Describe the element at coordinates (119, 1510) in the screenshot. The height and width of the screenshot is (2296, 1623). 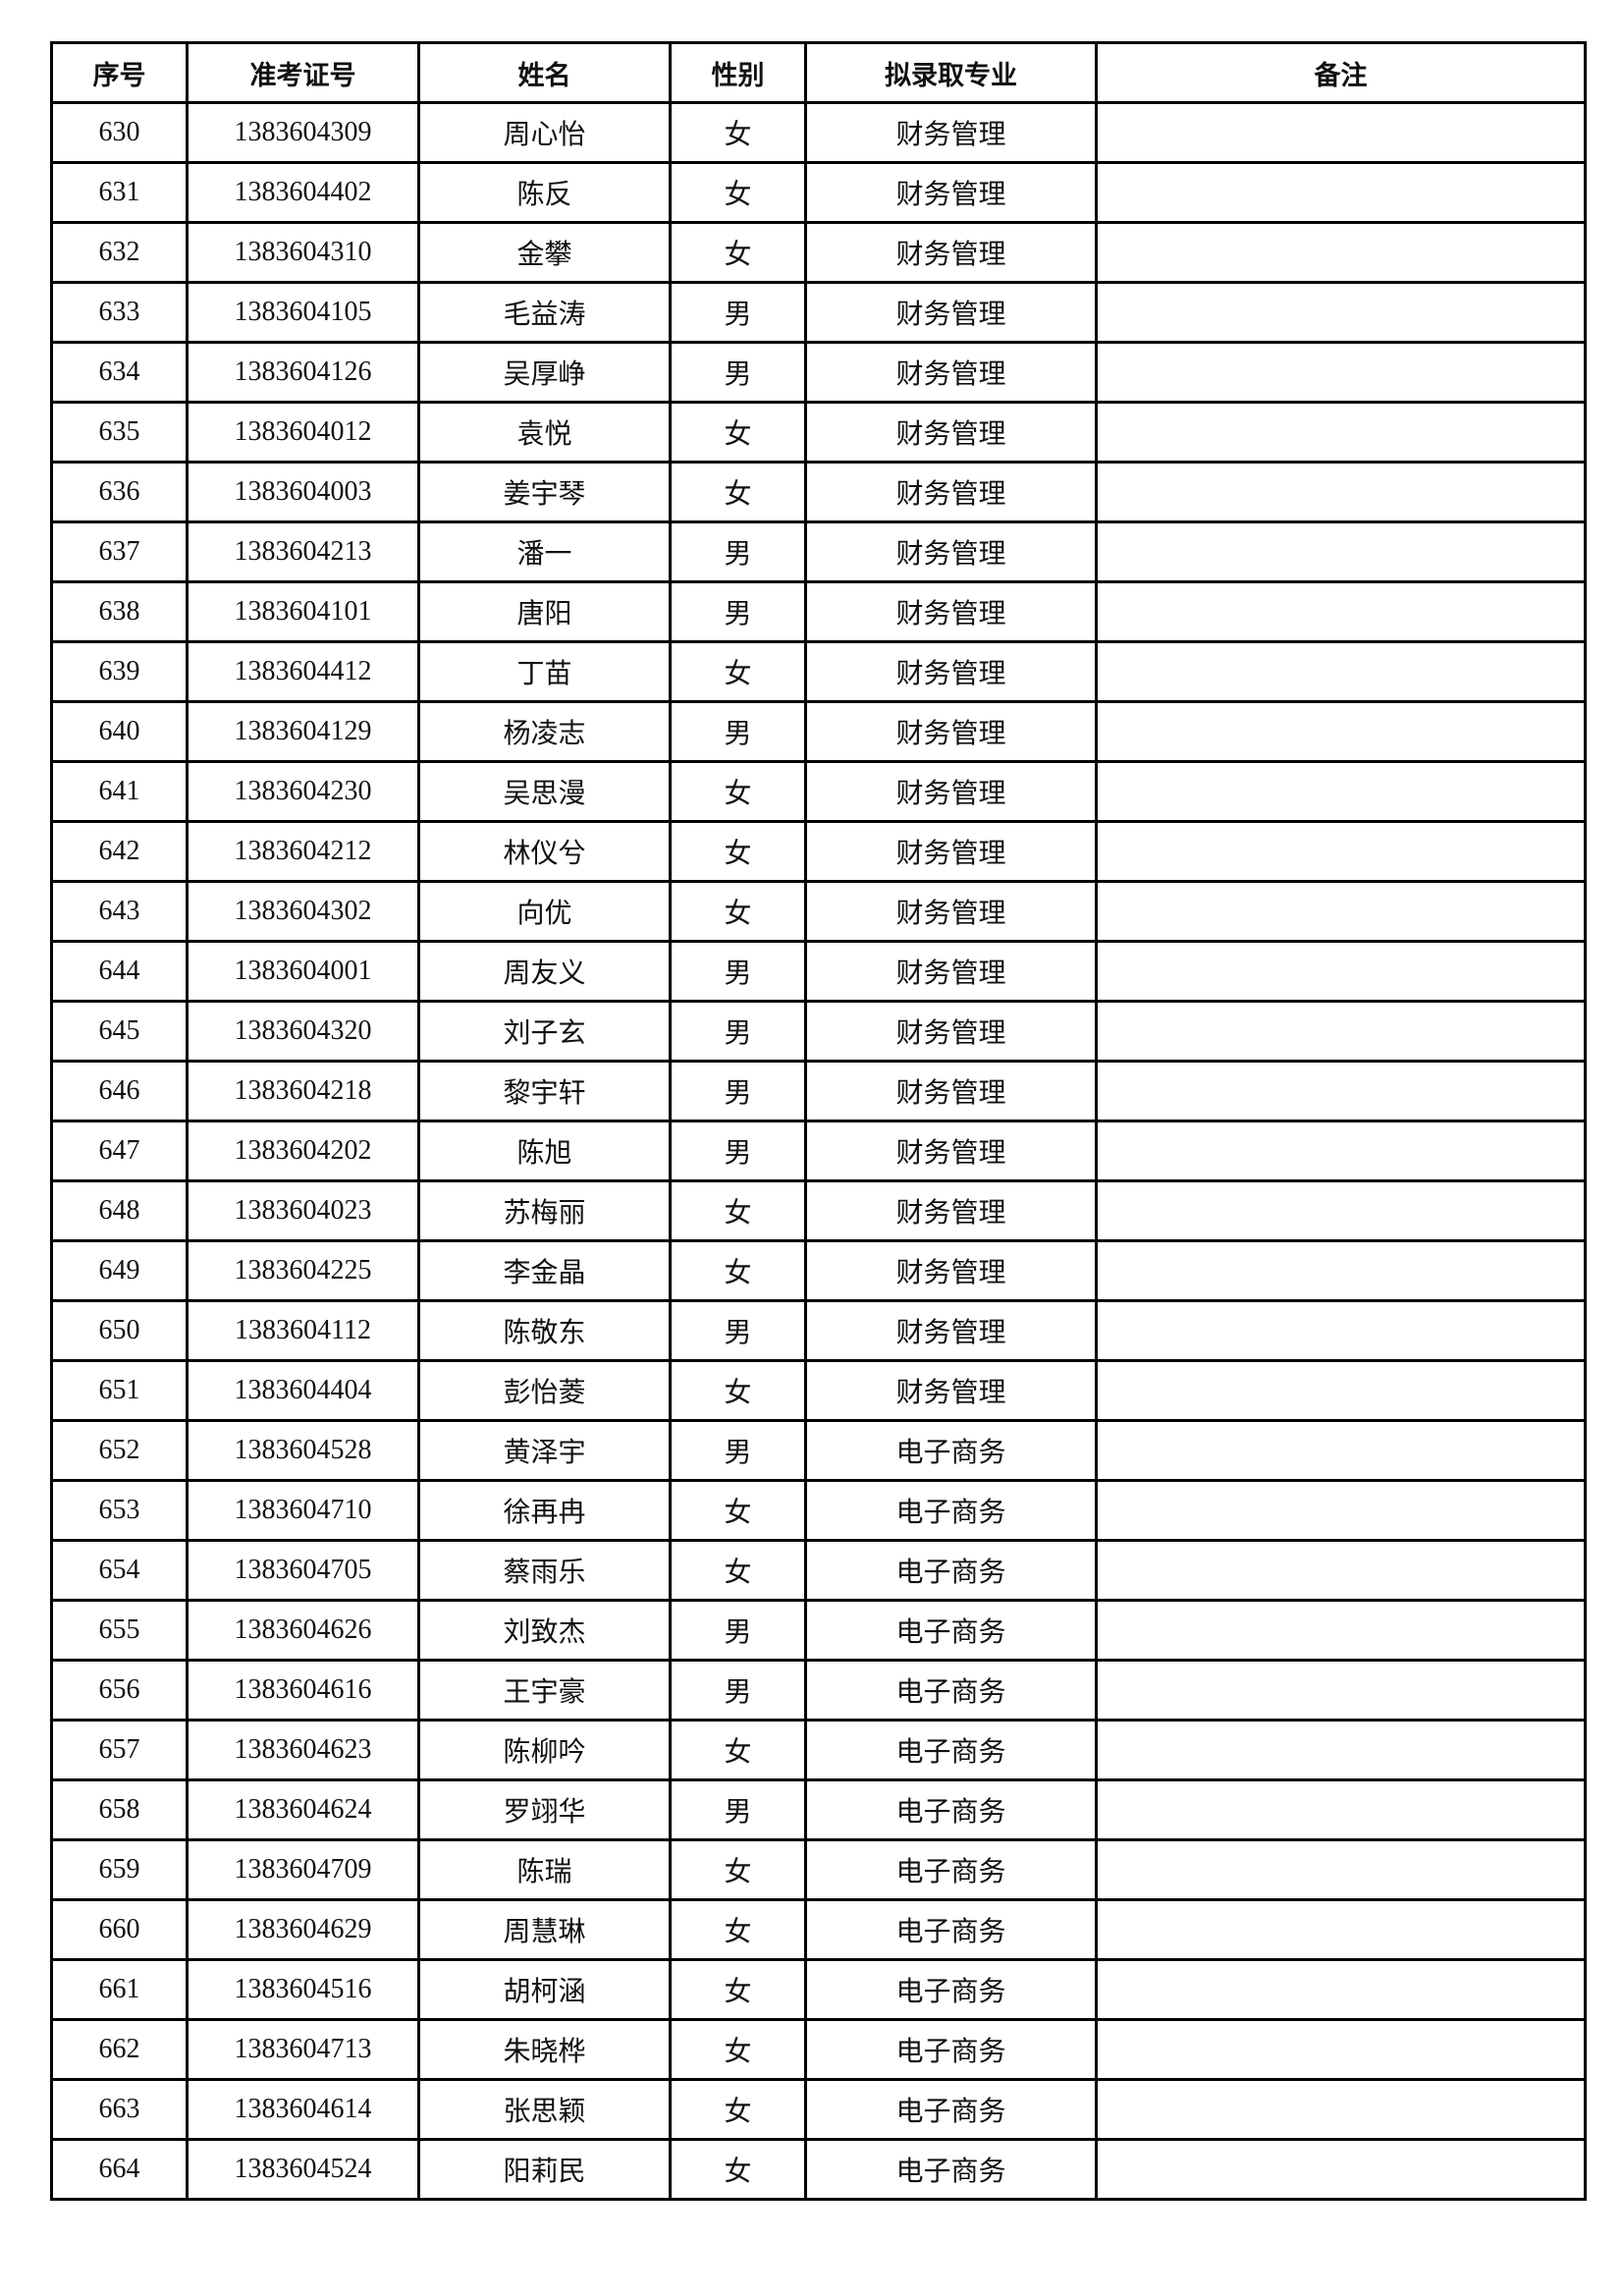
I see `seq-cell: 653` at that location.